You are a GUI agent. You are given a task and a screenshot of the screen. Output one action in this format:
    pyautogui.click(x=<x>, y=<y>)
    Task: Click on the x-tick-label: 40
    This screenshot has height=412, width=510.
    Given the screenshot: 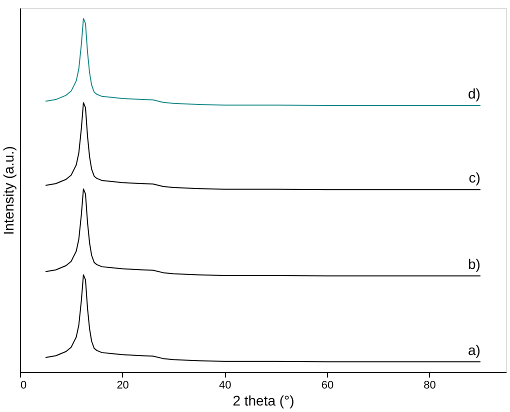 What is the action you would take?
    pyautogui.click(x=225, y=386)
    